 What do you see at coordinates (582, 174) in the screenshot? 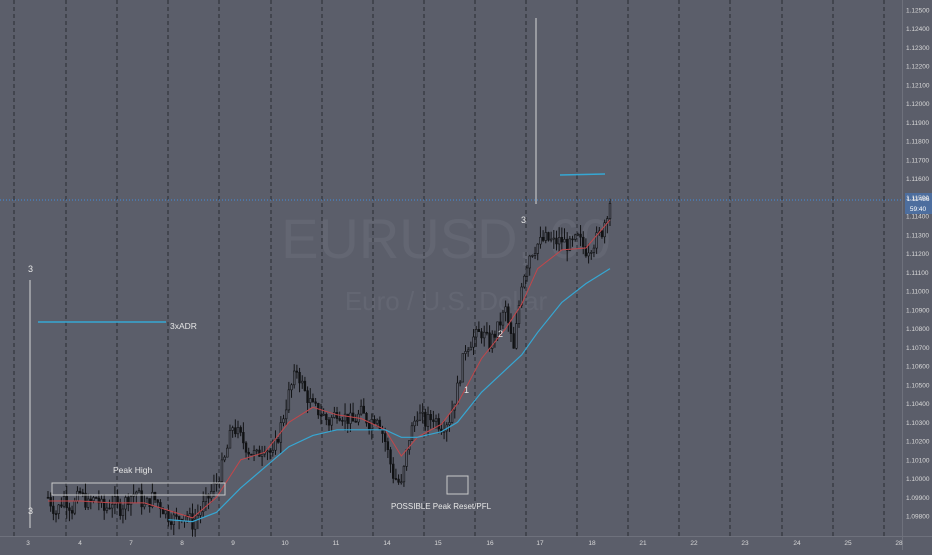
I see `target-line` at bounding box center [582, 174].